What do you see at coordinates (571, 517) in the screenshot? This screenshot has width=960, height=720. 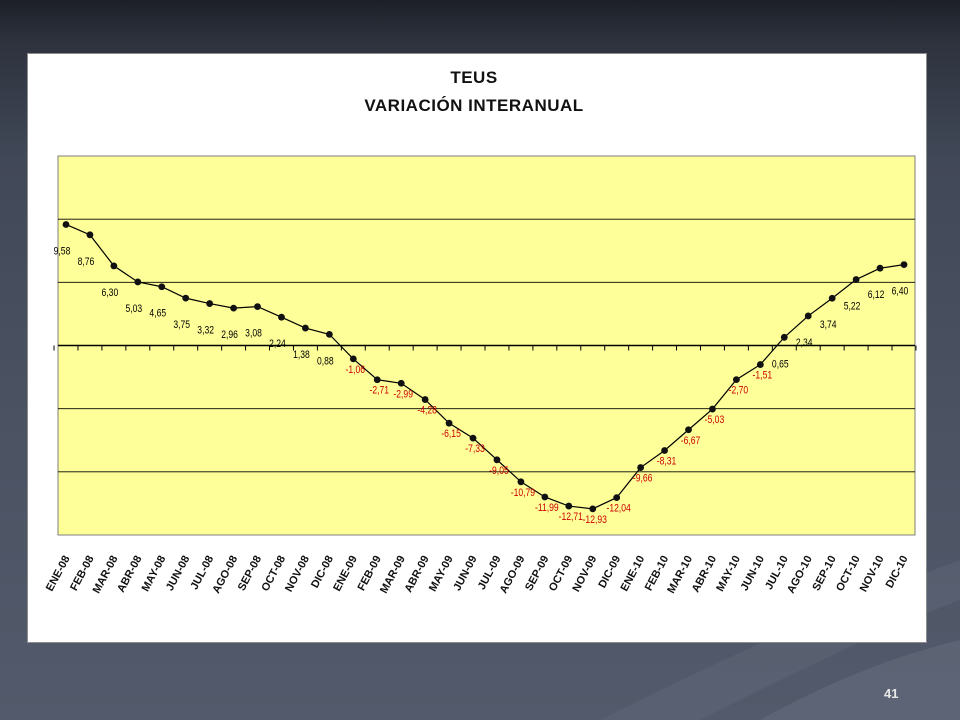 I see `data-label: -12,71` at bounding box center [571, 517].